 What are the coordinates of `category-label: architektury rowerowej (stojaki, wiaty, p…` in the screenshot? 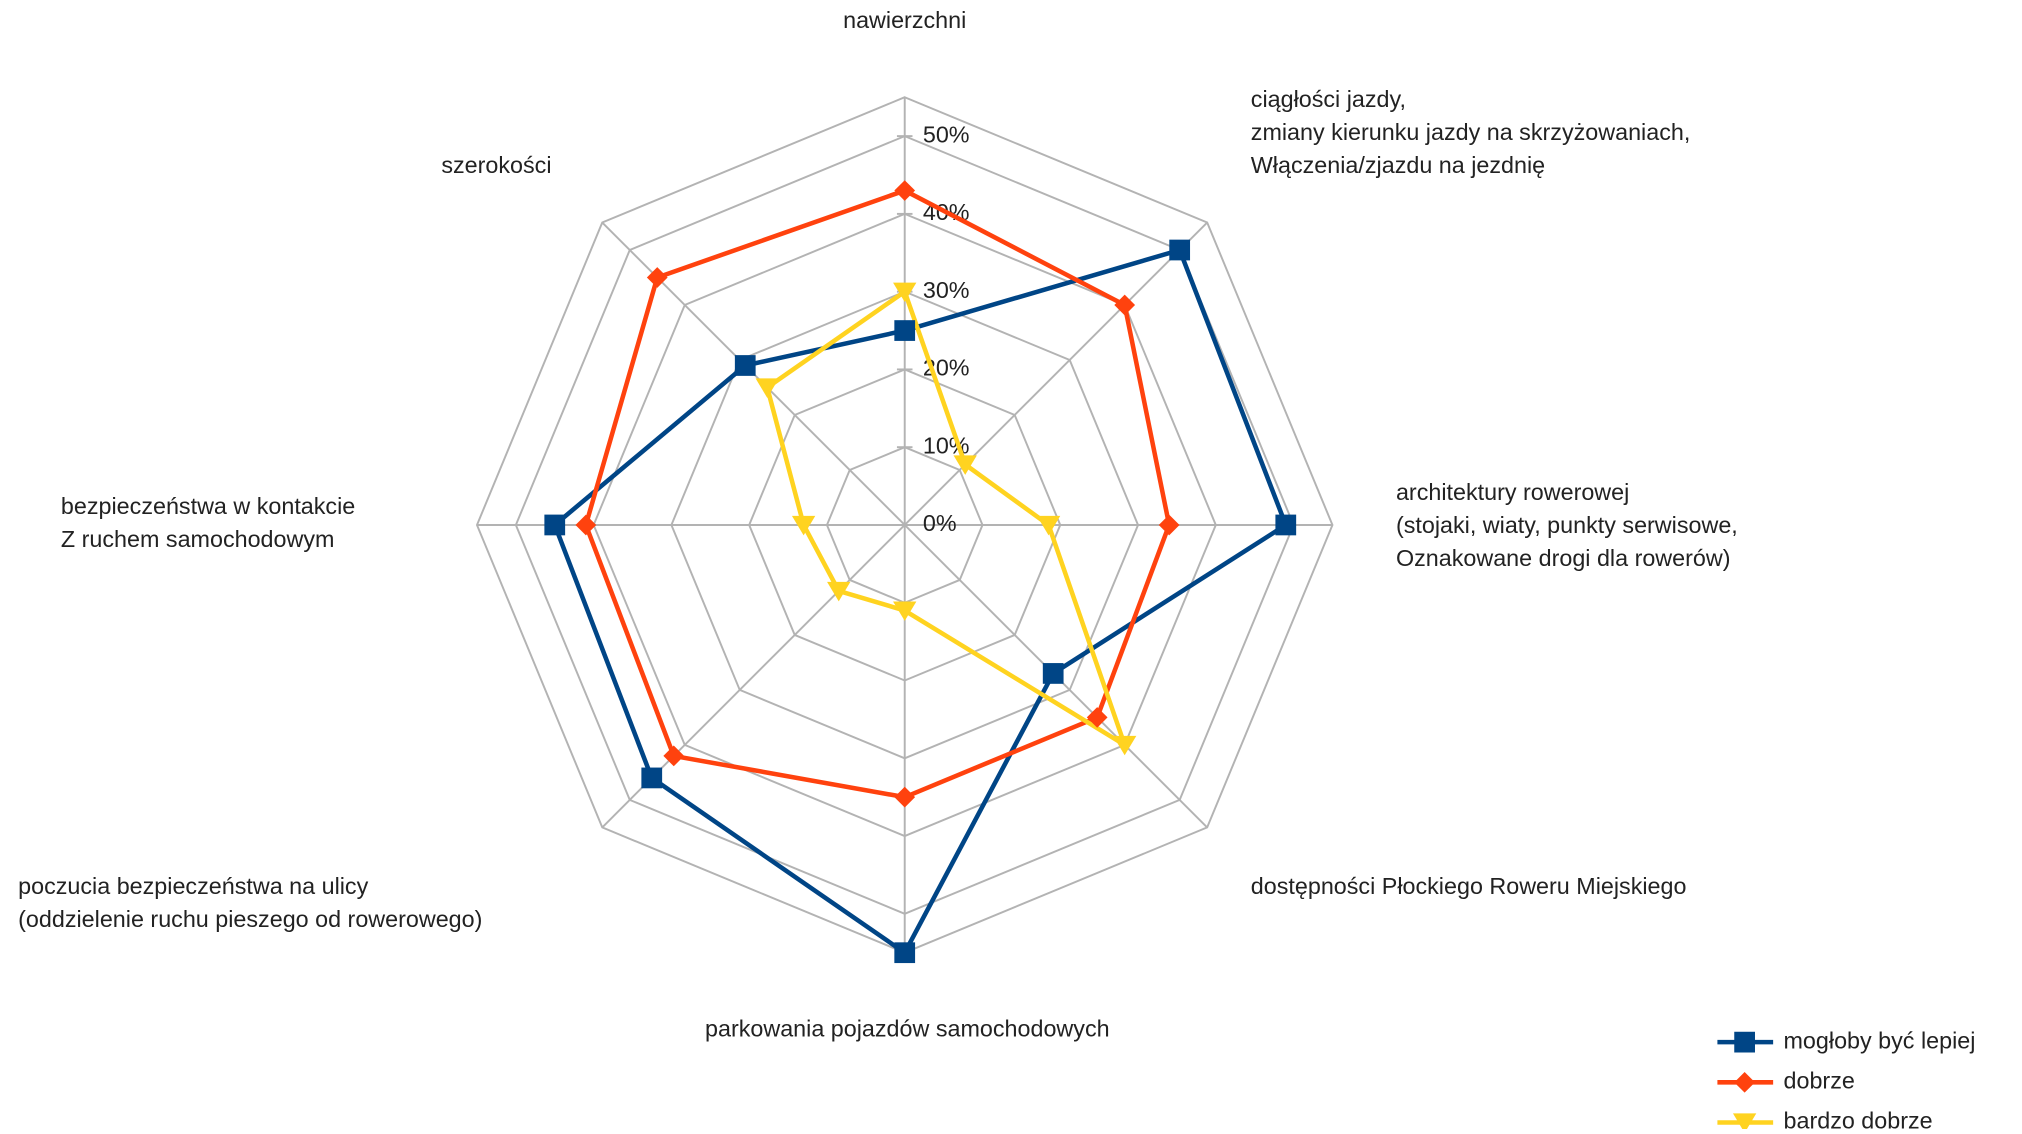 It's located at (1567, 525).